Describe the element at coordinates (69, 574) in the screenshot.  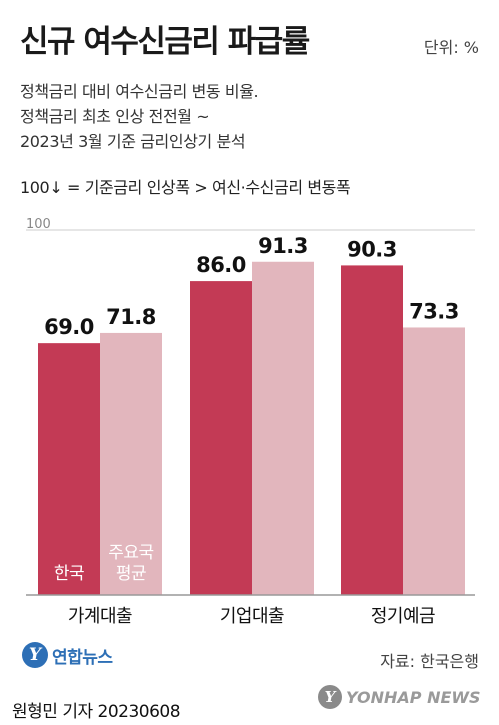
I see `series-label-0-0: 한국` at that location.